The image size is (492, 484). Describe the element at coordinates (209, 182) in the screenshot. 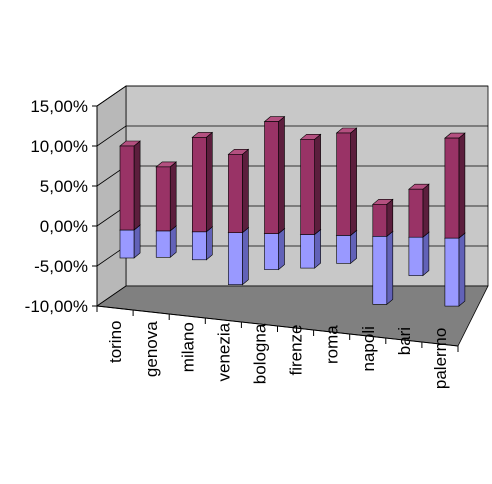

I see `bar-positive-milano-side` at that location.